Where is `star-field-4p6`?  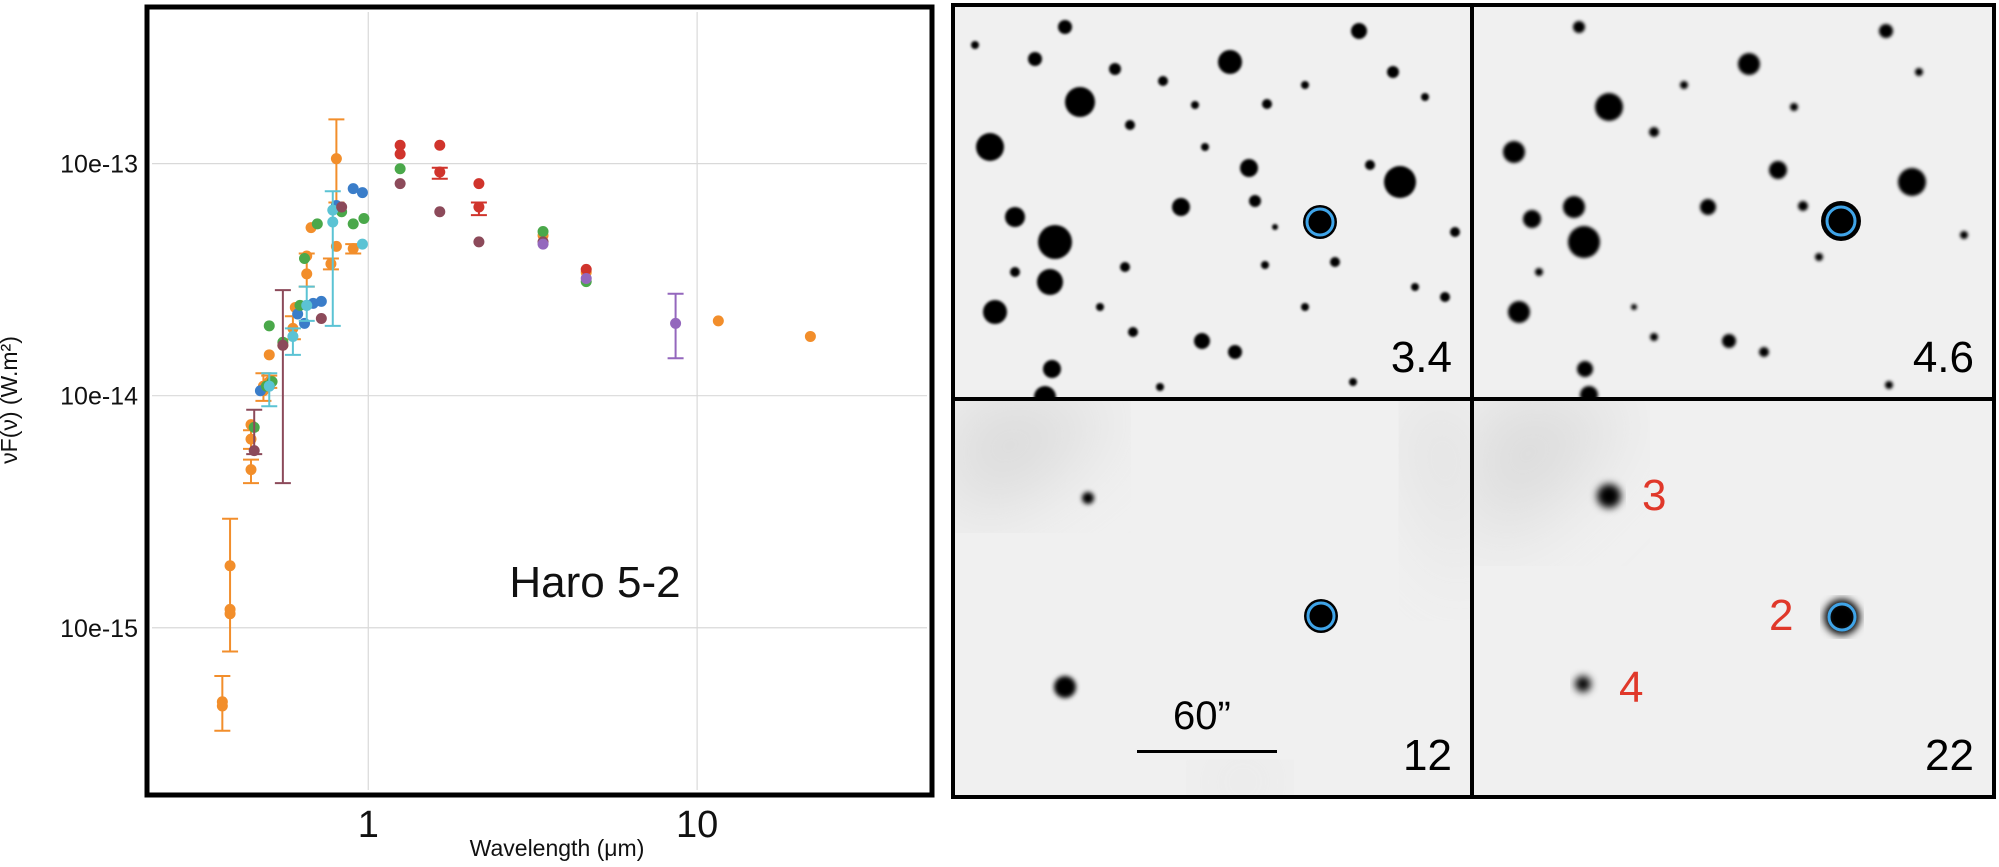
star-field-4p6 is located at coordinates (1735, 209).